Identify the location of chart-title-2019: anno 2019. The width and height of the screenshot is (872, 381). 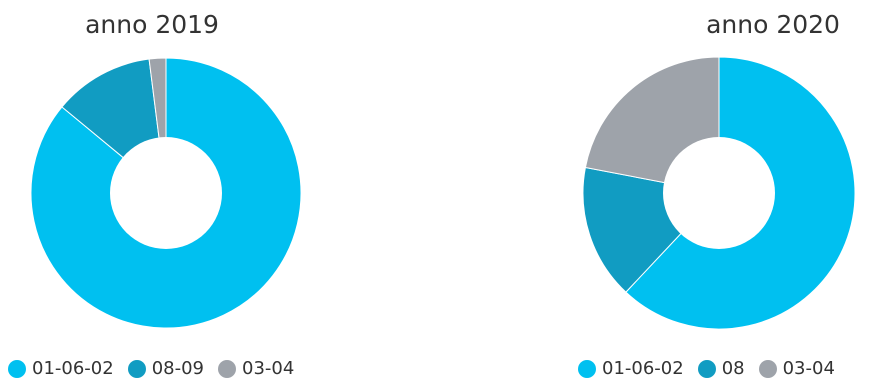
(152, 24).